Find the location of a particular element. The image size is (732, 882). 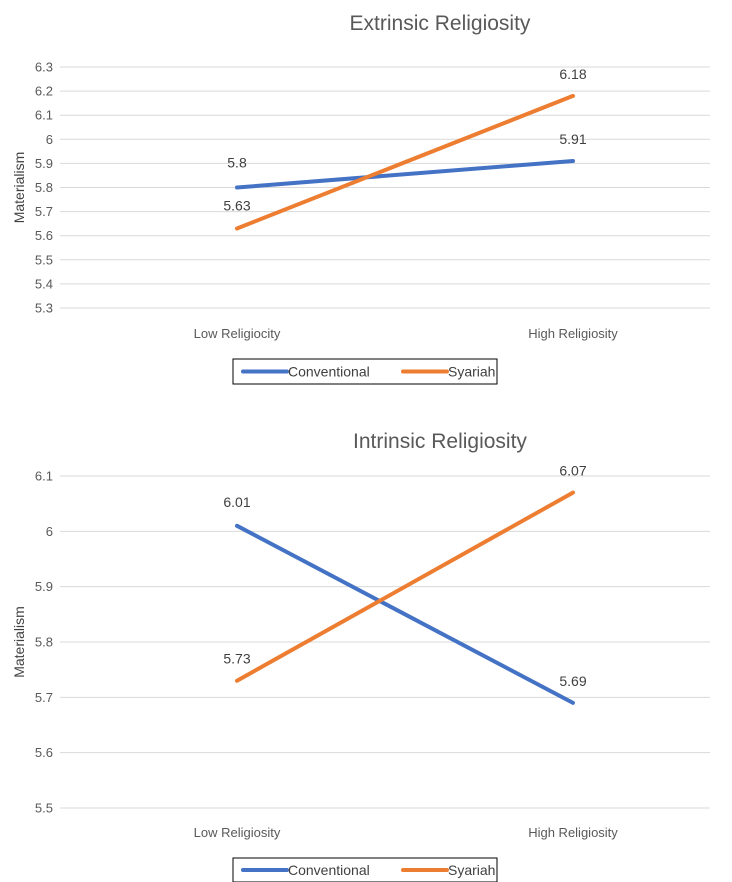

data-label: 5.69 is located at coordinates (572, 681).